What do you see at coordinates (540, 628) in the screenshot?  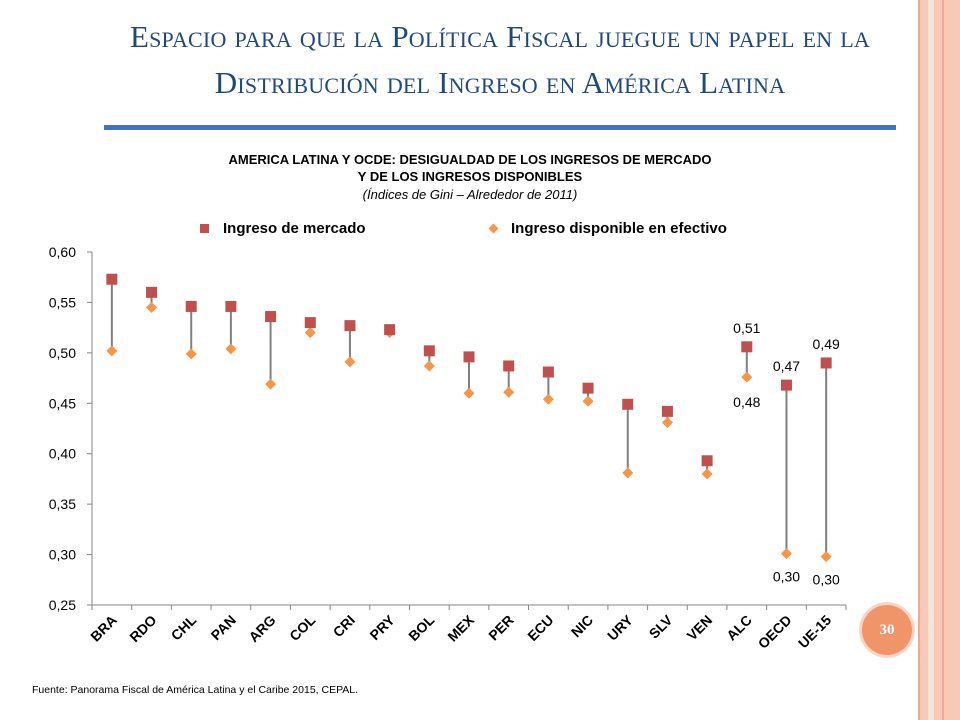 I see `x-tick-label: ECU` at bounding box center [540, 628].